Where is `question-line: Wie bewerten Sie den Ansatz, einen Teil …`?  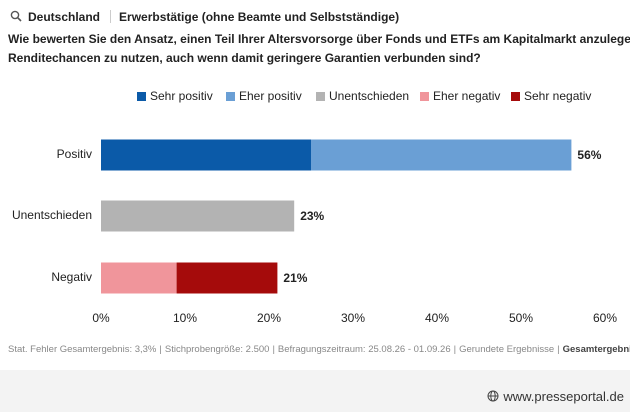 question-line: Wie bewerten Sie den Ansatz, einen Teil … is located at coordinates (319, 39).